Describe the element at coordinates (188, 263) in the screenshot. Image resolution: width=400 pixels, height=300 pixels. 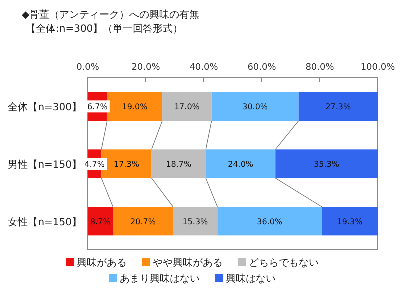
I see `legend-label: やや興味がある` at that location.